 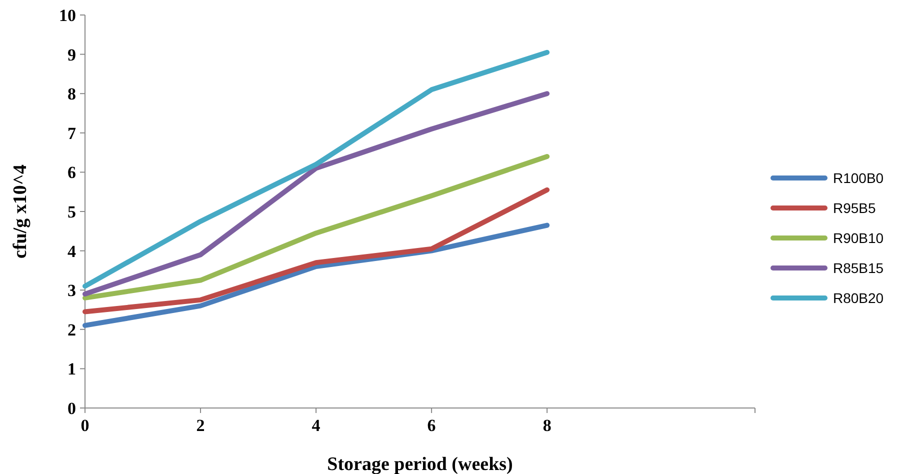 I want to click on y-tick-label: 5, so click(x=72, y=212).